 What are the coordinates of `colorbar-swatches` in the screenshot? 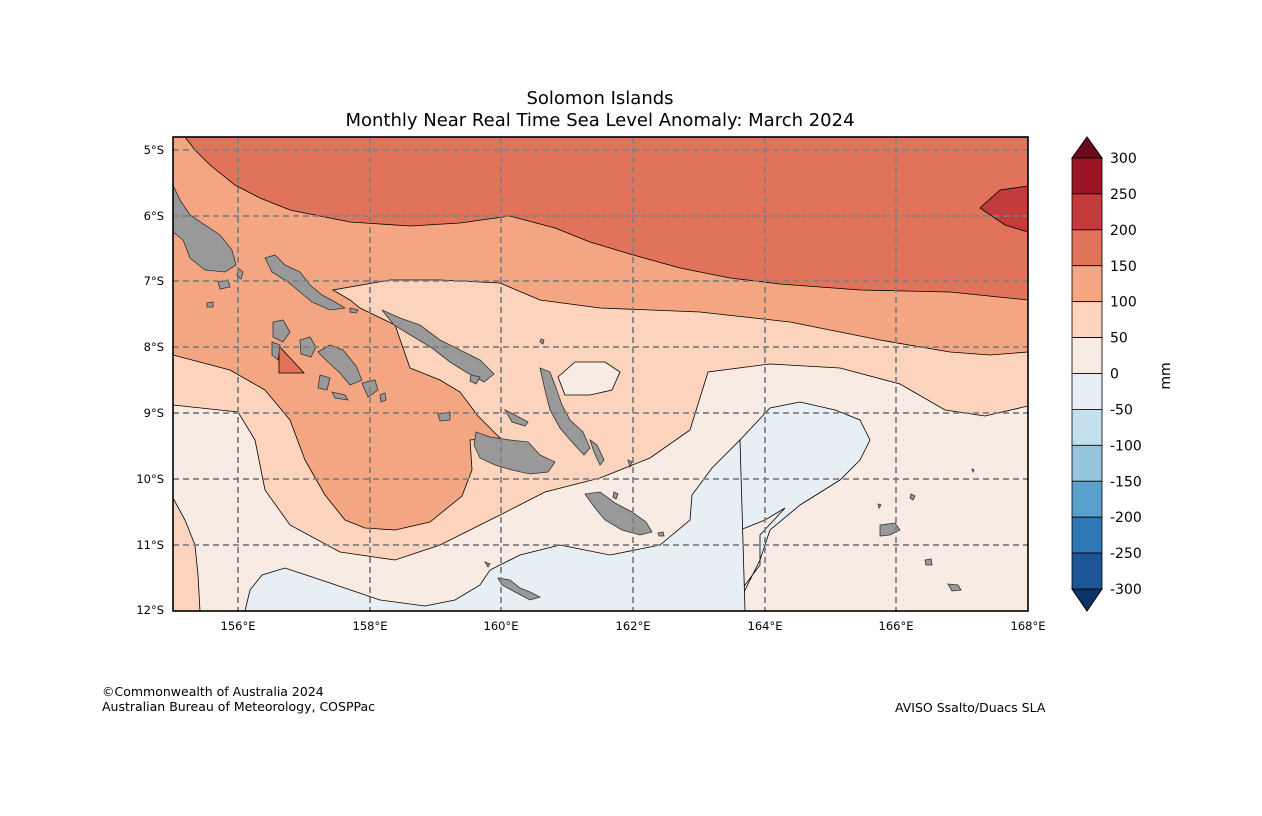 It's located at (1087, 373).